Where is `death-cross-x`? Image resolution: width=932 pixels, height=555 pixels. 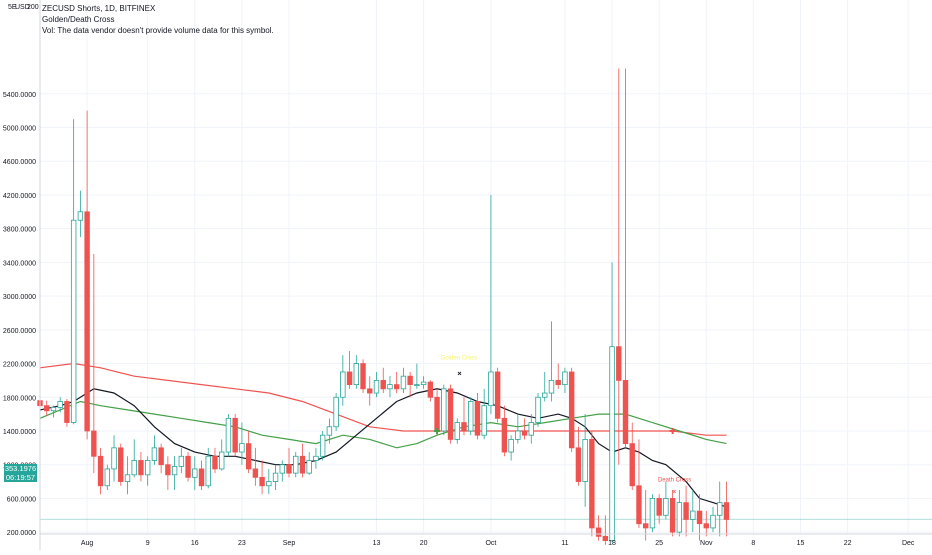 death-cross-x is located at coordinates (674, 491).